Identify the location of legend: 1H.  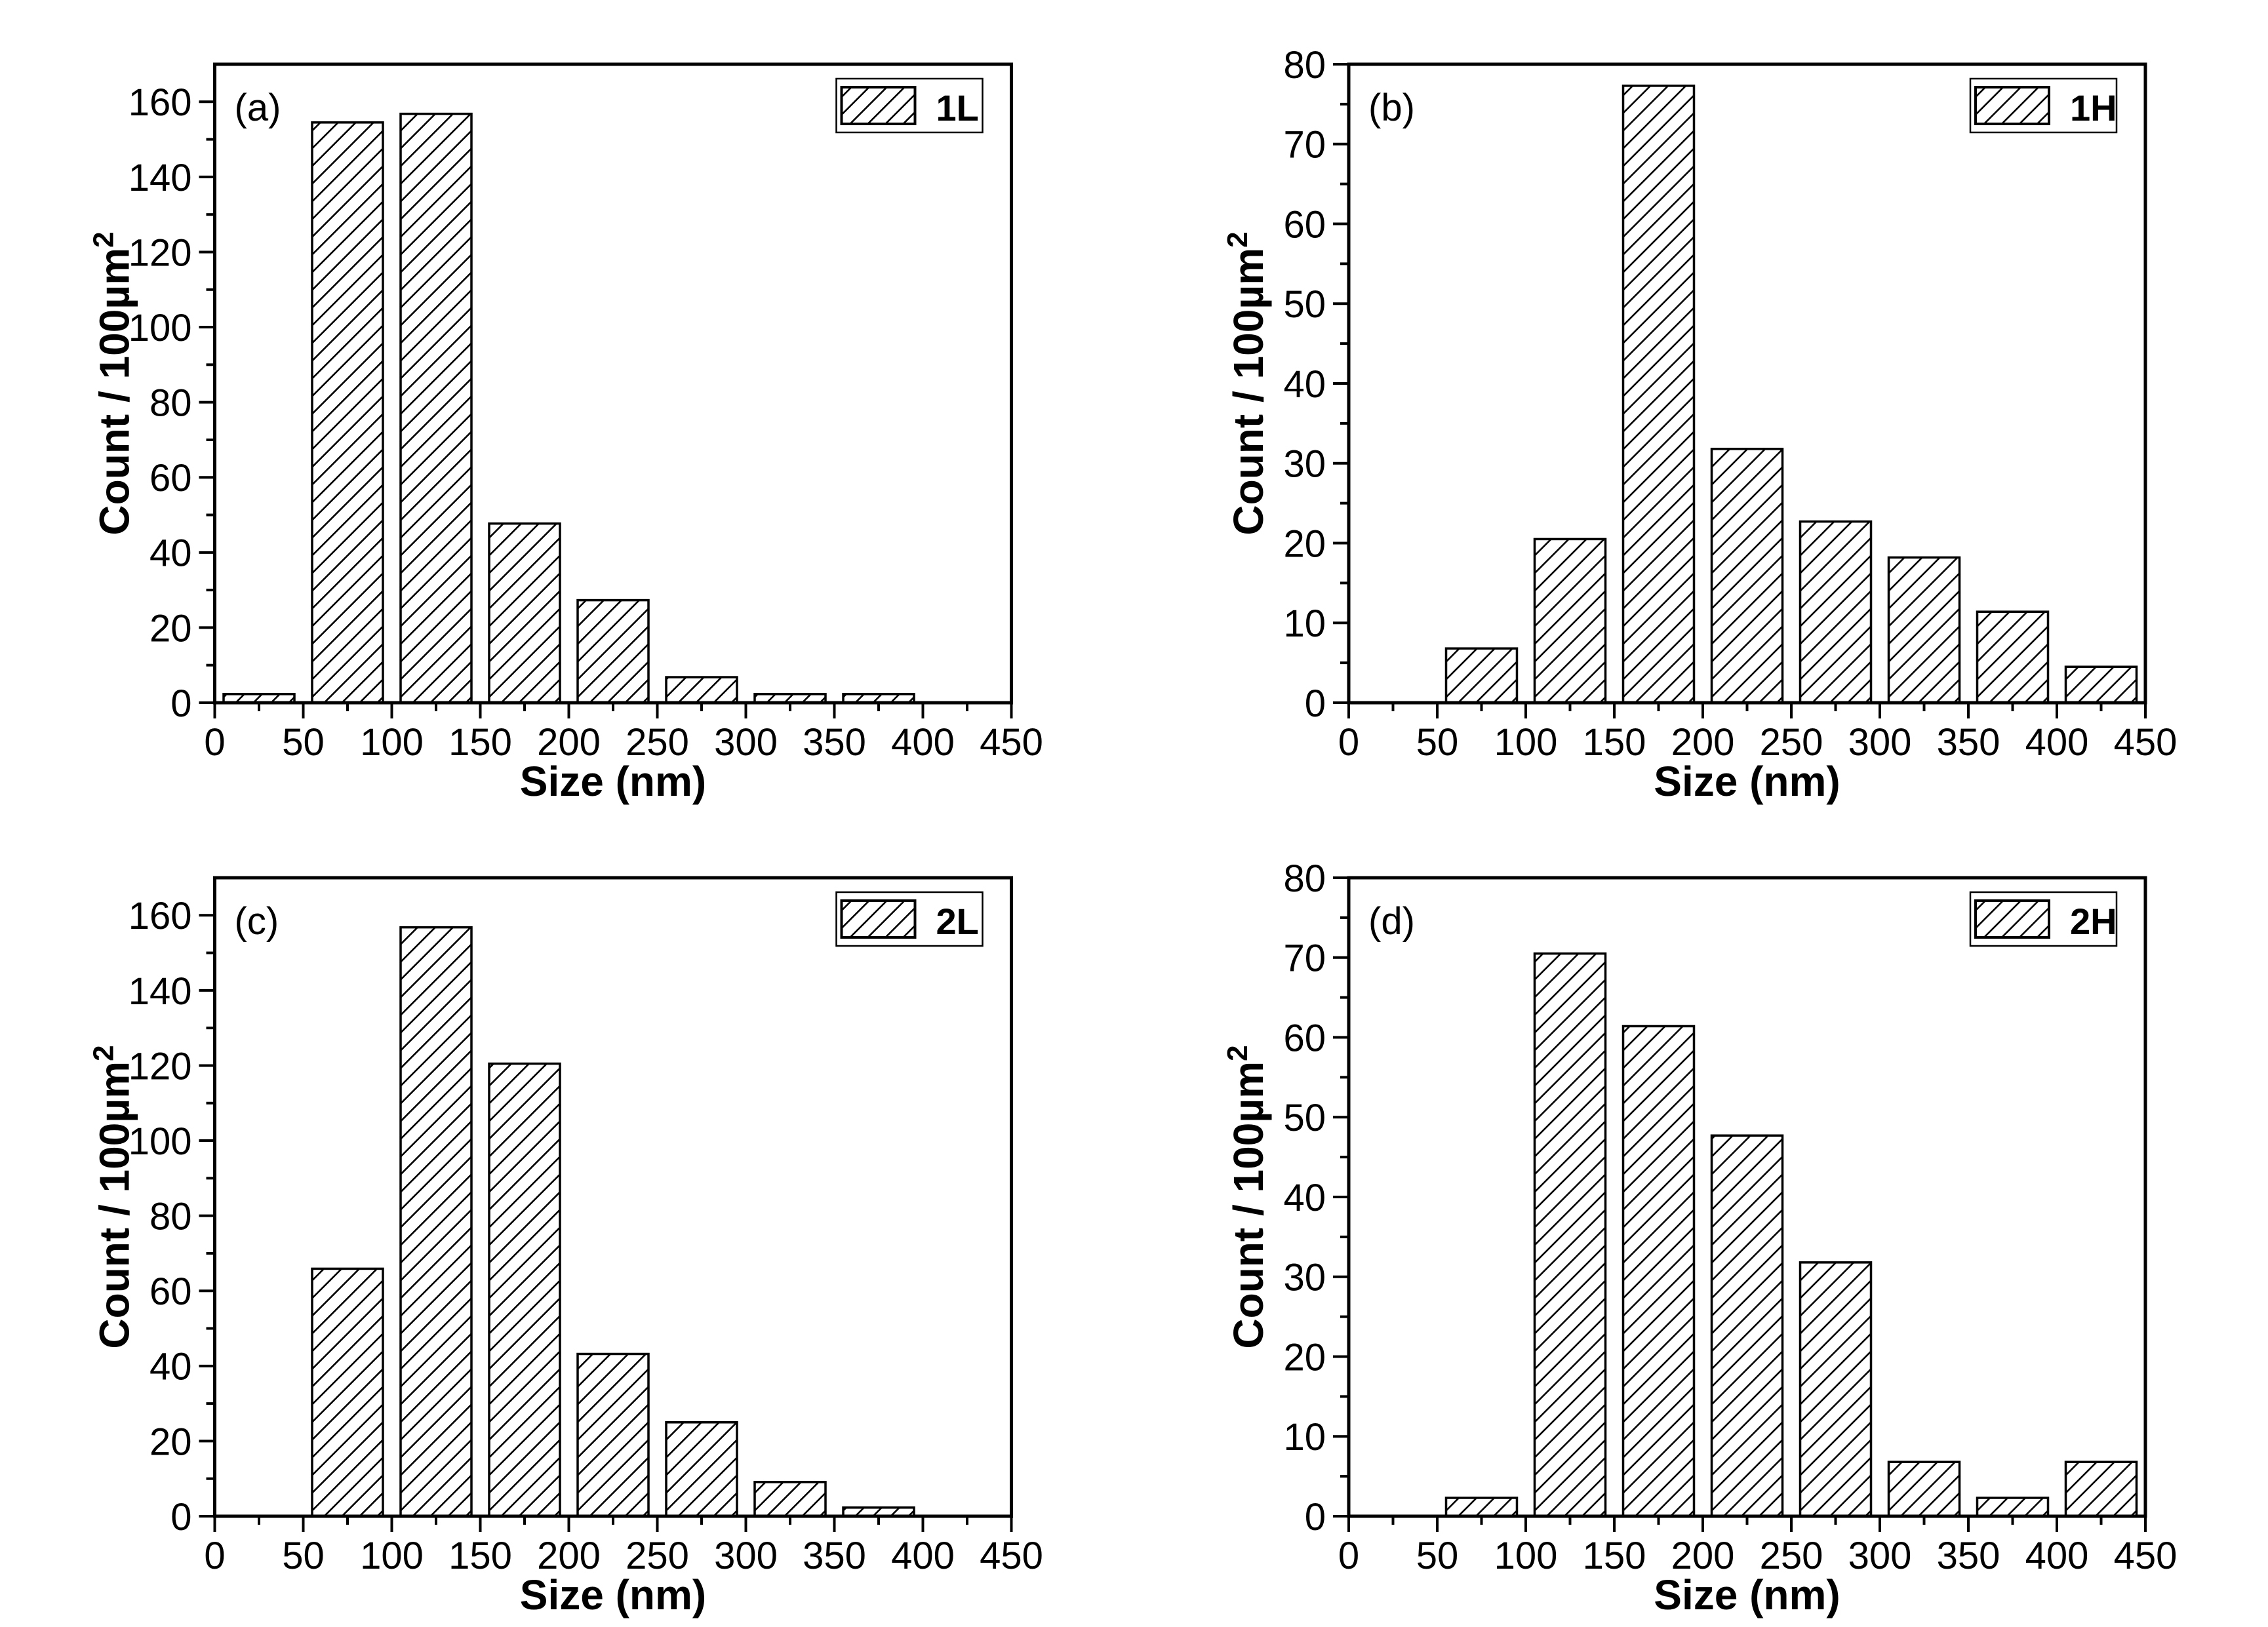
(2043, 105).